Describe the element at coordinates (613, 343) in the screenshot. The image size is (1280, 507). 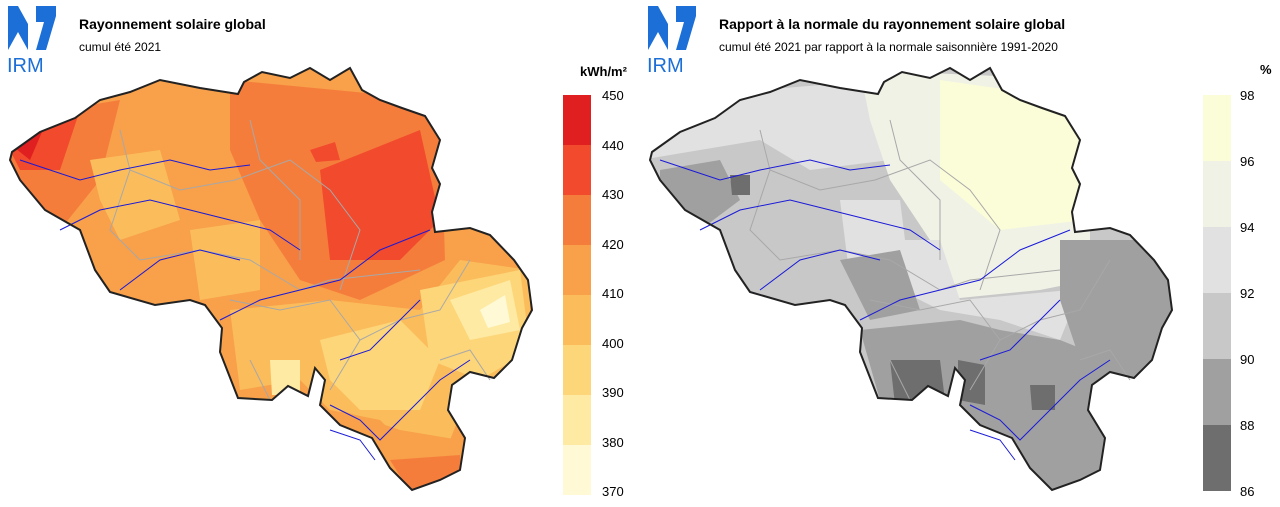
I see `legend-tick: 400` at that location.